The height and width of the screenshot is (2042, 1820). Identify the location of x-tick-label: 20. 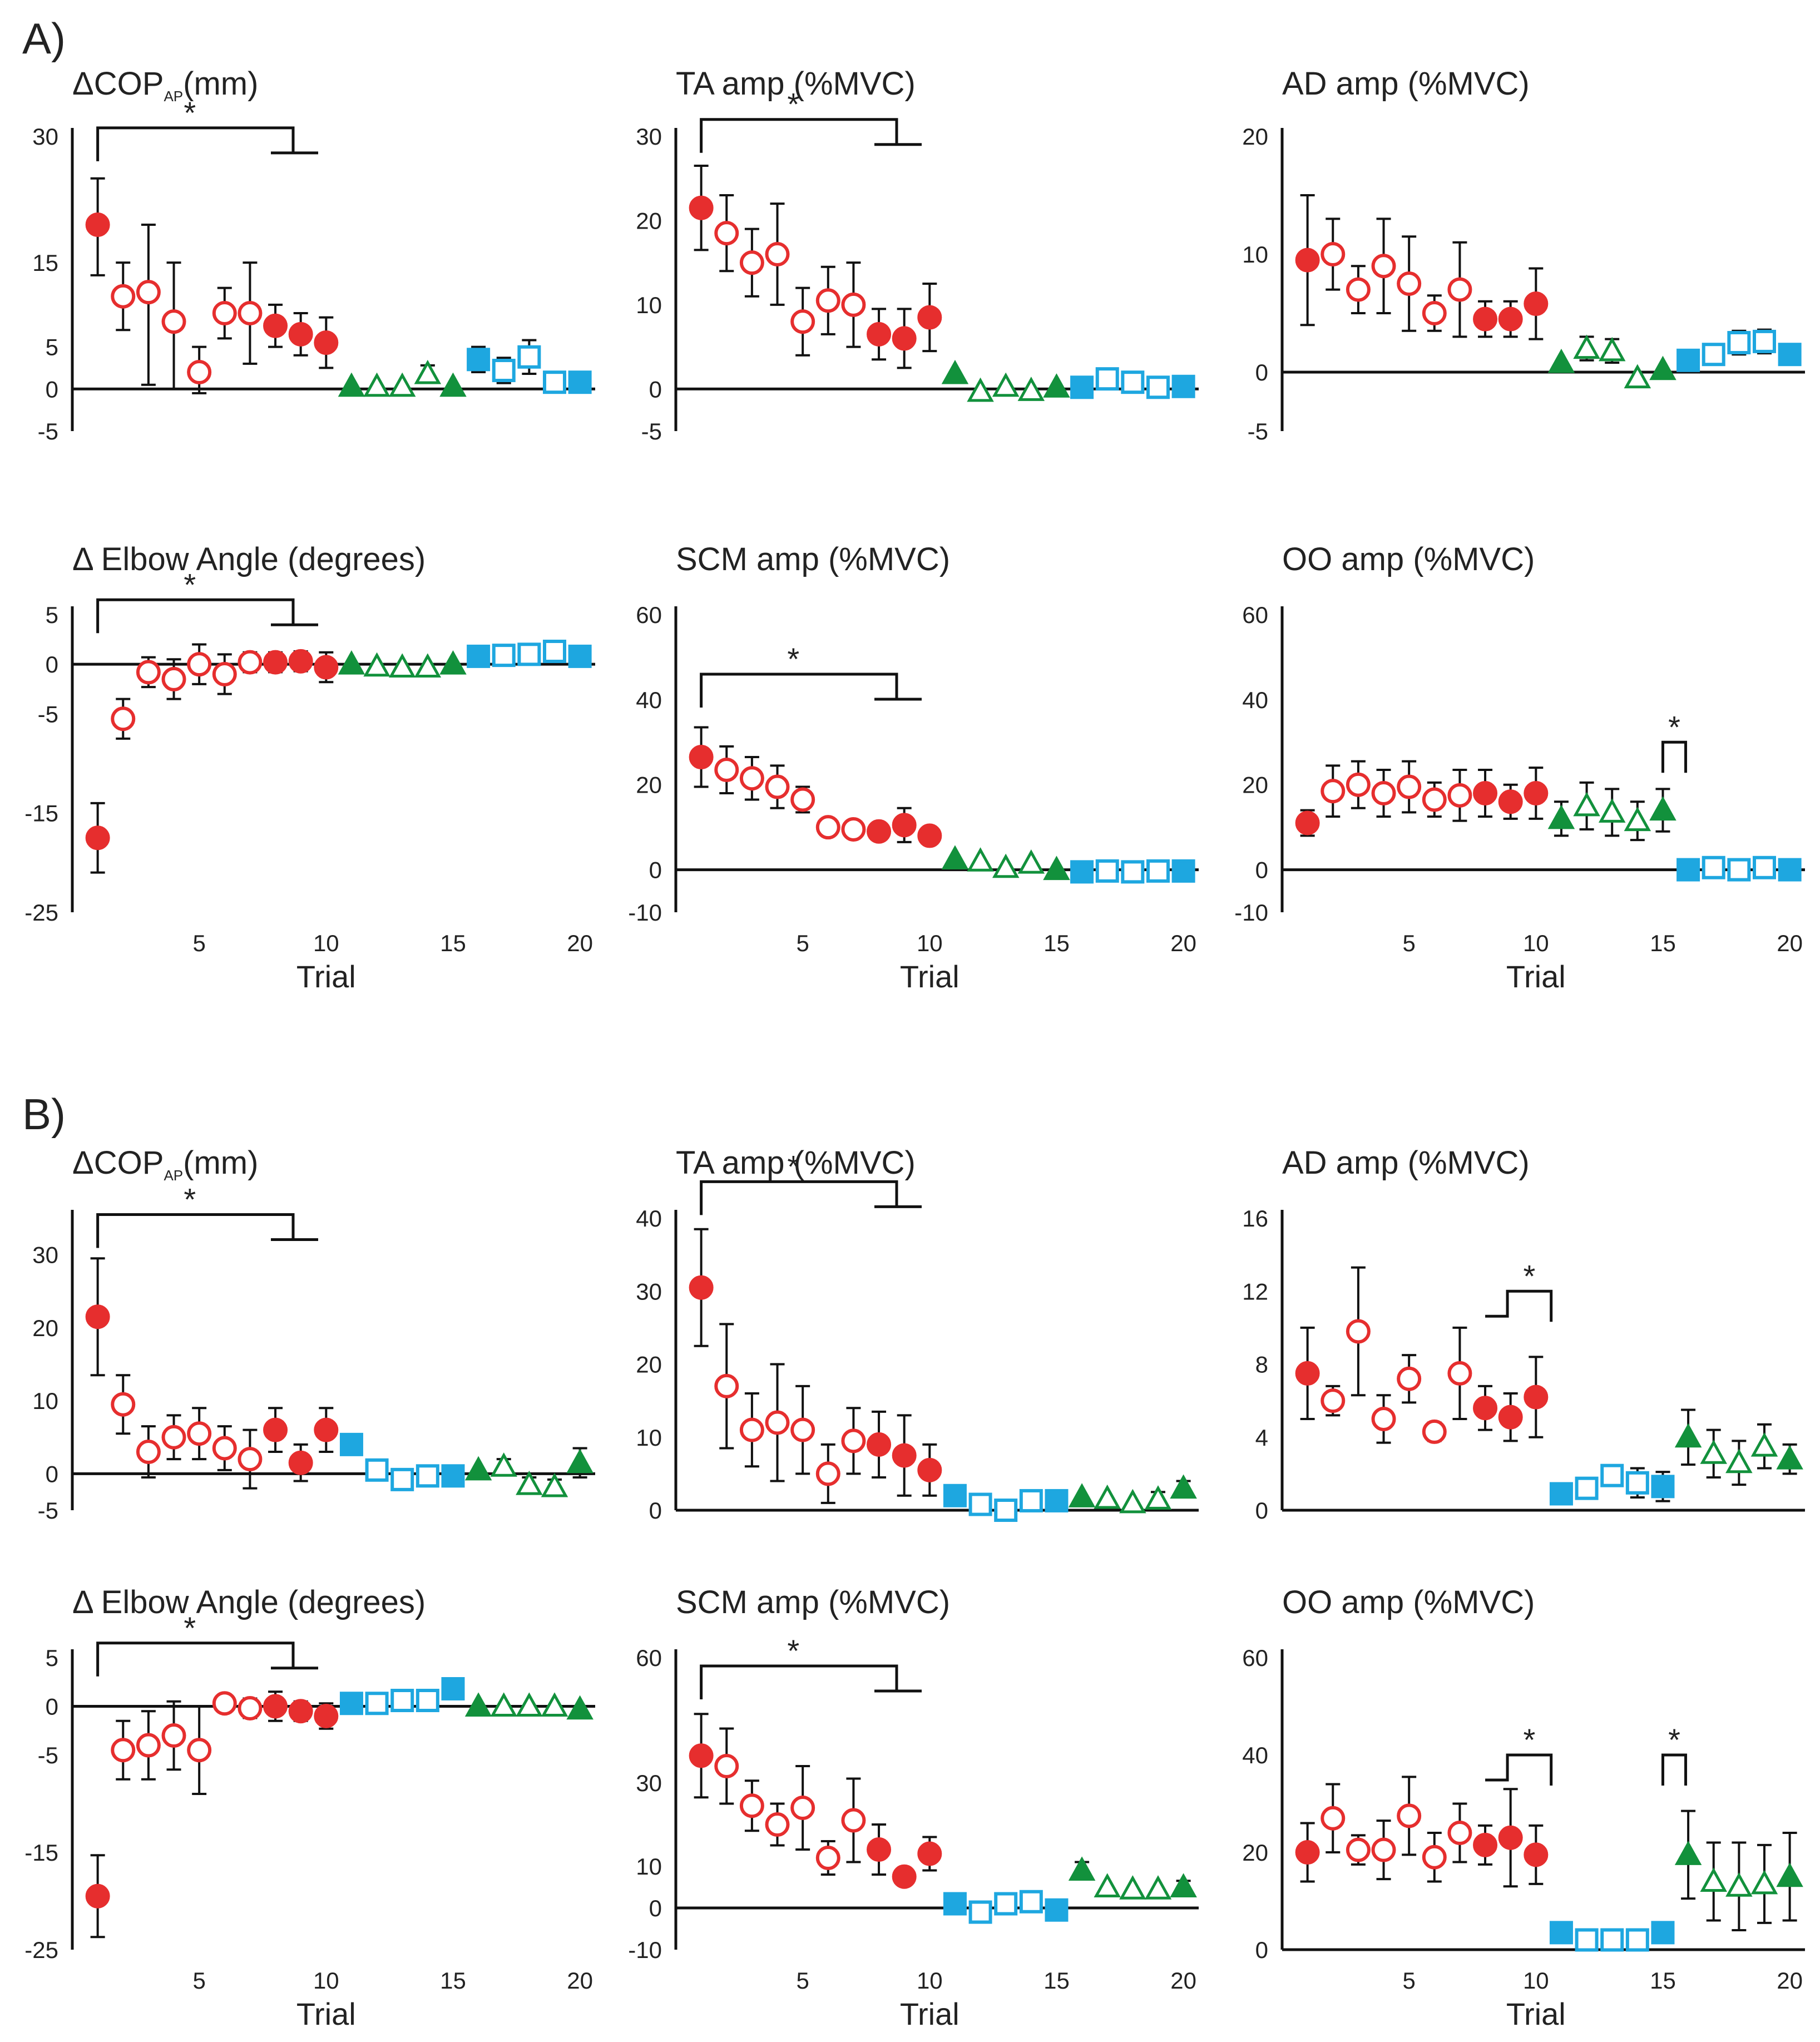
(1790, 1980).